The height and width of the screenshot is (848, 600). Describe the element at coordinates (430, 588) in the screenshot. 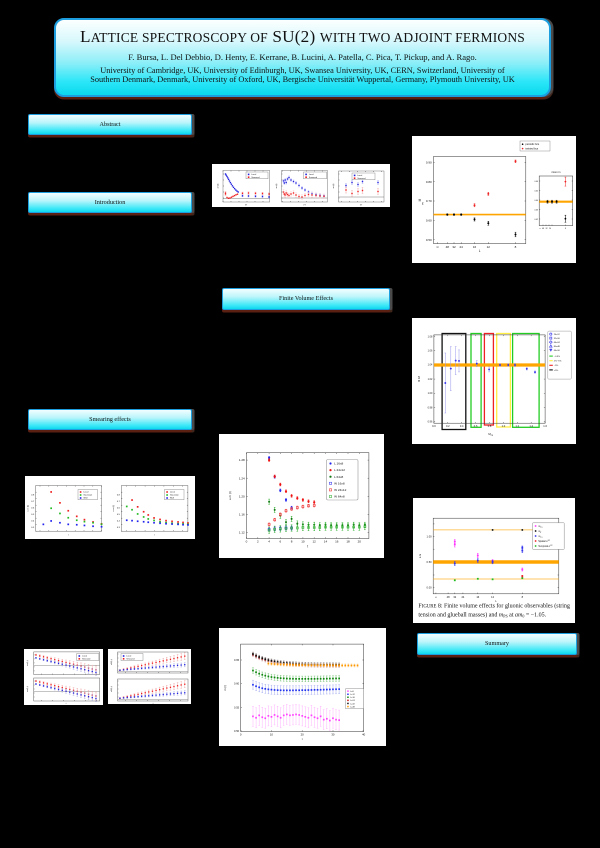

I see `svg-text: 0.00` at that location.